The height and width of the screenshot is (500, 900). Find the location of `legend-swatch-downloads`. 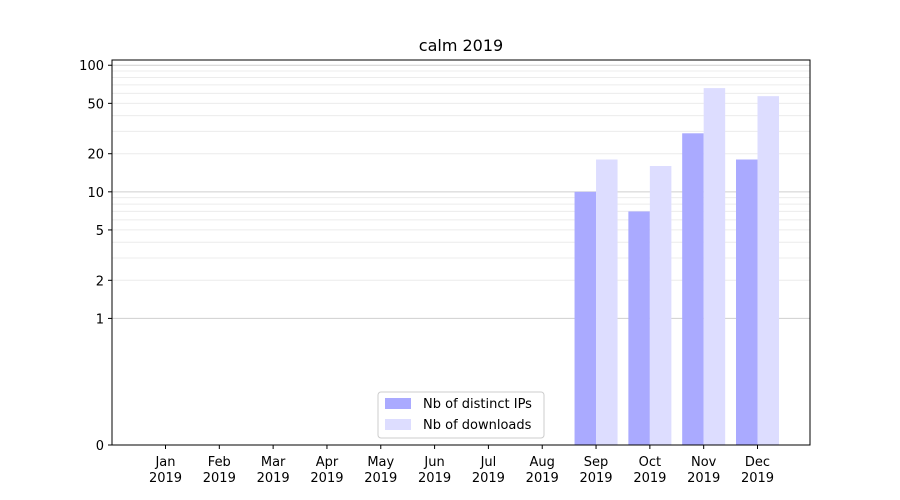

legend-swatch-downloads is located at coordinates (398, 424).